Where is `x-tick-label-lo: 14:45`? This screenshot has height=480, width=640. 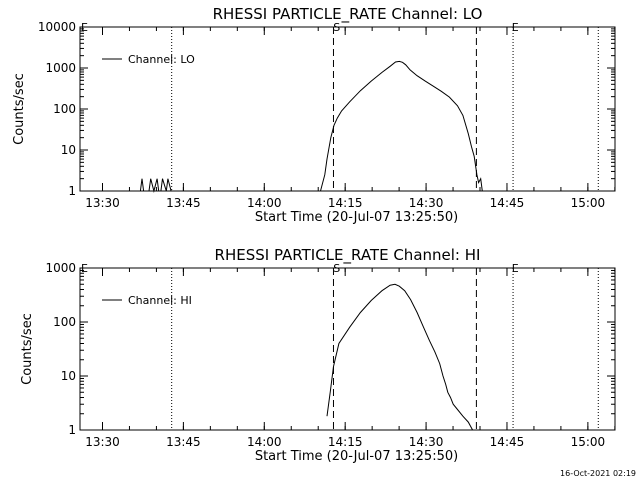
x-tick-label-lo: 14:45 is located at coordinates (507, 203).